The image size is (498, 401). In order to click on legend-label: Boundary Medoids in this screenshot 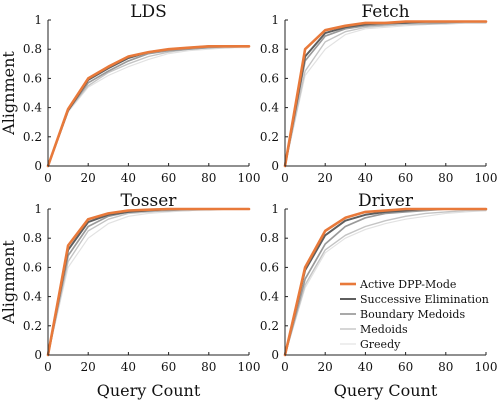, I will do `click(412, 314)`.